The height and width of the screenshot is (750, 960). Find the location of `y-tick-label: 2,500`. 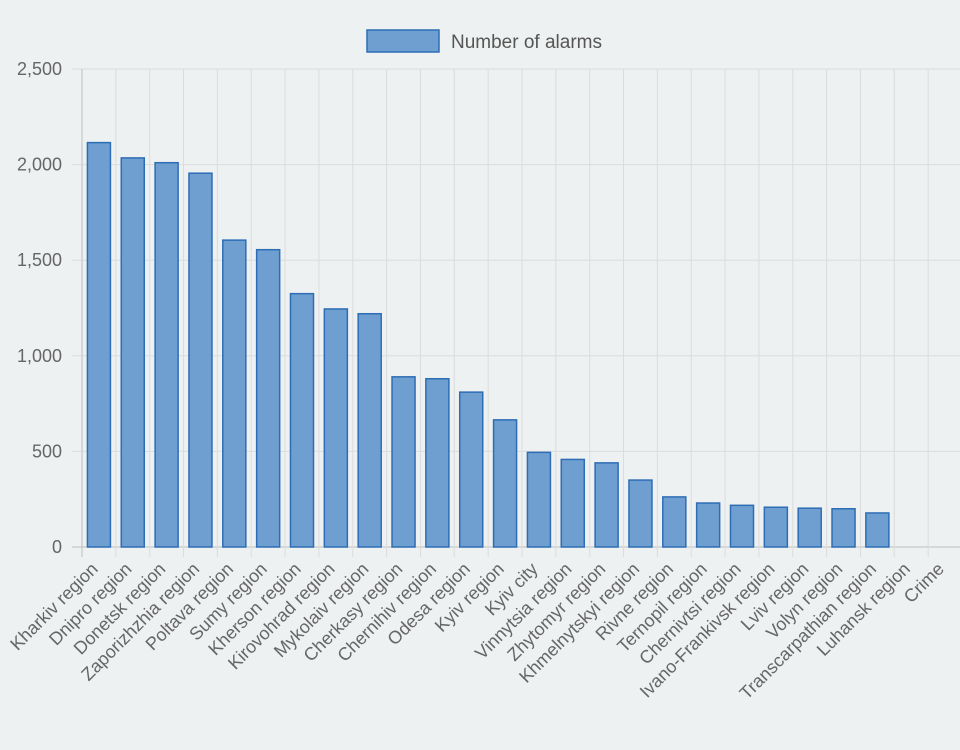

y-tick-label: 2,500 is located at coordinates (39, 69).